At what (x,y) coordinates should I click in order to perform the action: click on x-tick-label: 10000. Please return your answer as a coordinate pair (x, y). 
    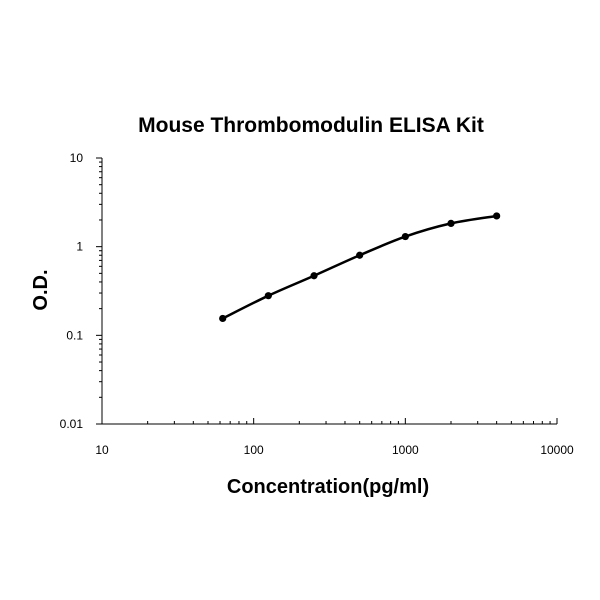
    Looking at the image, I should click on (557, 450).